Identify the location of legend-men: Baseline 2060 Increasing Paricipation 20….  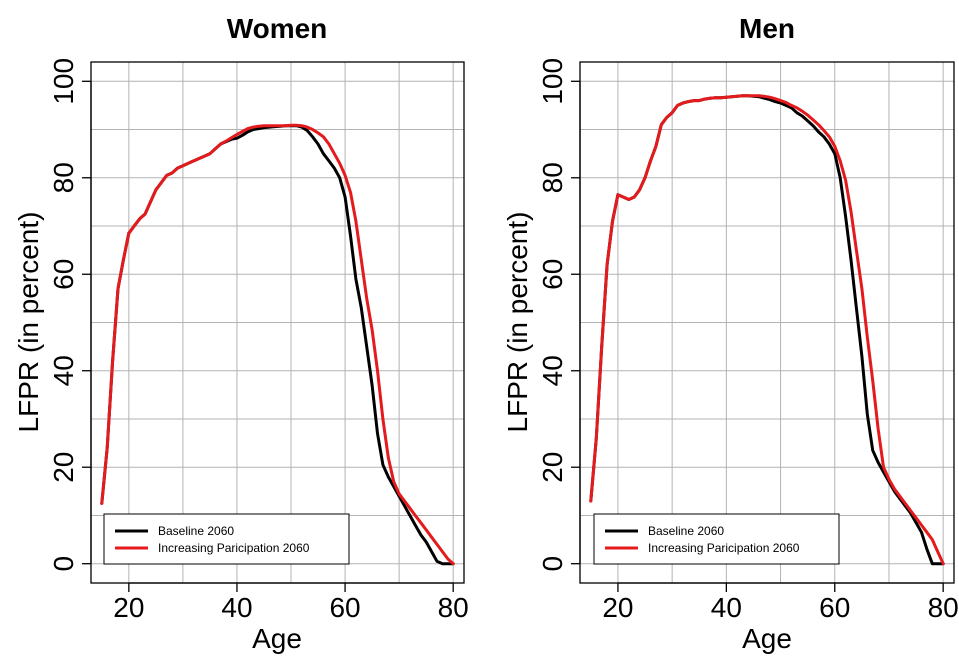
(716, 539).